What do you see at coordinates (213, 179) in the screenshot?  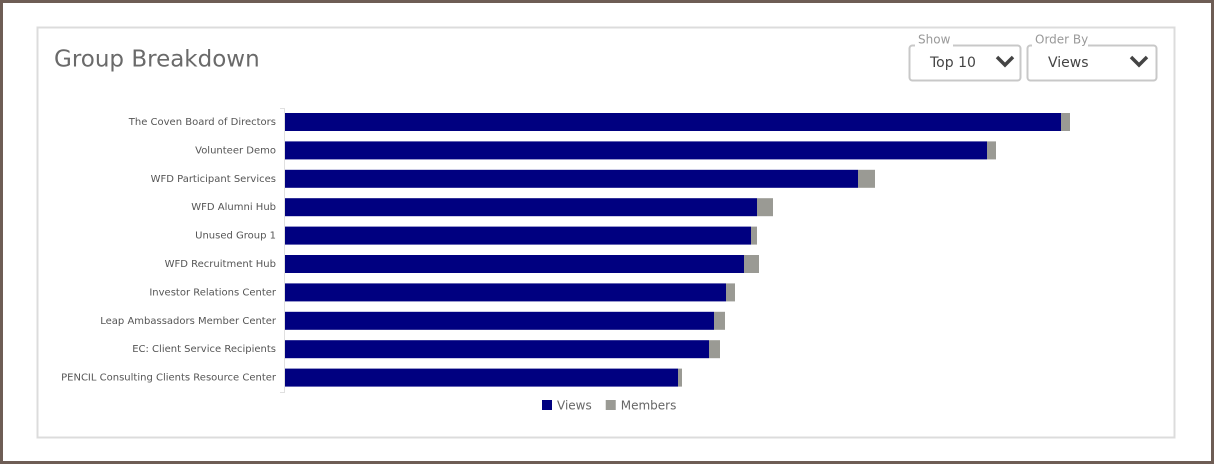 I see `category-label: WFD Participant Services` at bounding box center [213, 179].